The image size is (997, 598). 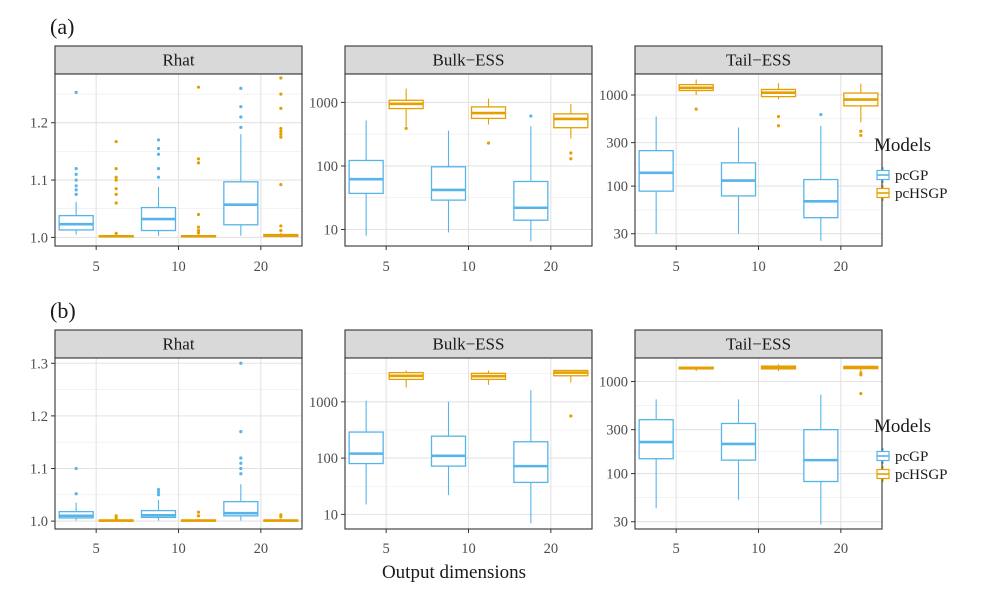 What do you see at coordinates (39, 238) in the screenshot?
I see `y-tick-label: 1.0` at bounding box center [39, 238].